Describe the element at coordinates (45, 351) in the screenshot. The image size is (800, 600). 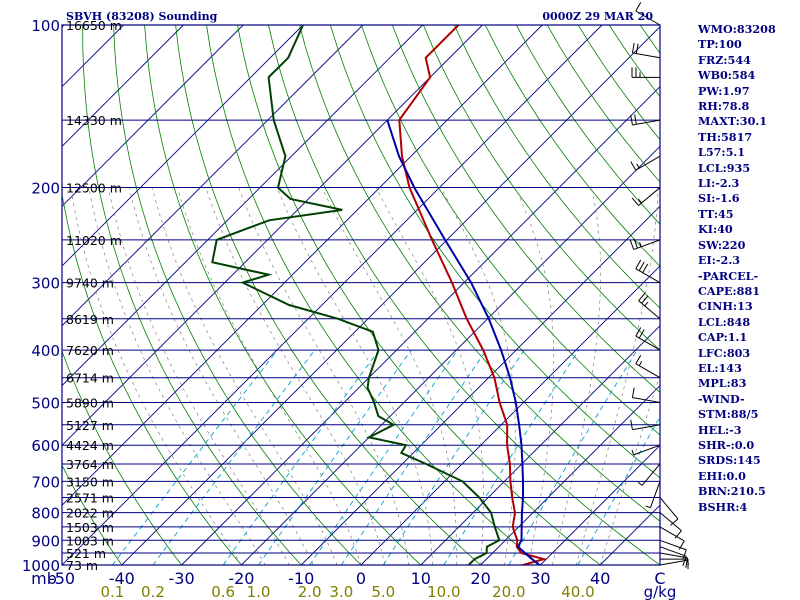
I see `pressure-label: 400` at that location.